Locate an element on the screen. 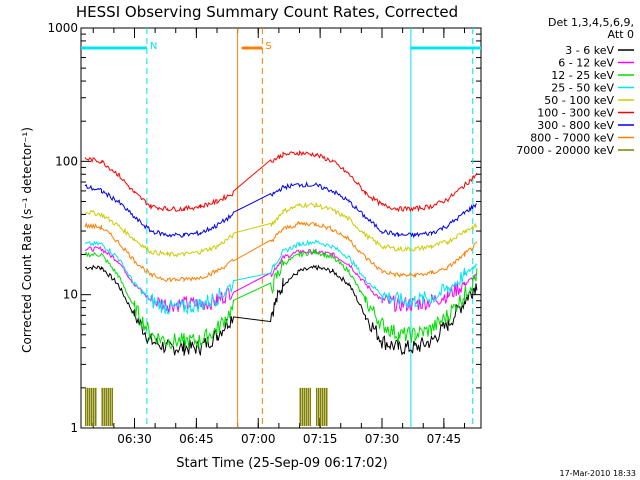 The image size is (640, 480). legend-label: 6 - 12 keV is located at coordinates (586, 63).